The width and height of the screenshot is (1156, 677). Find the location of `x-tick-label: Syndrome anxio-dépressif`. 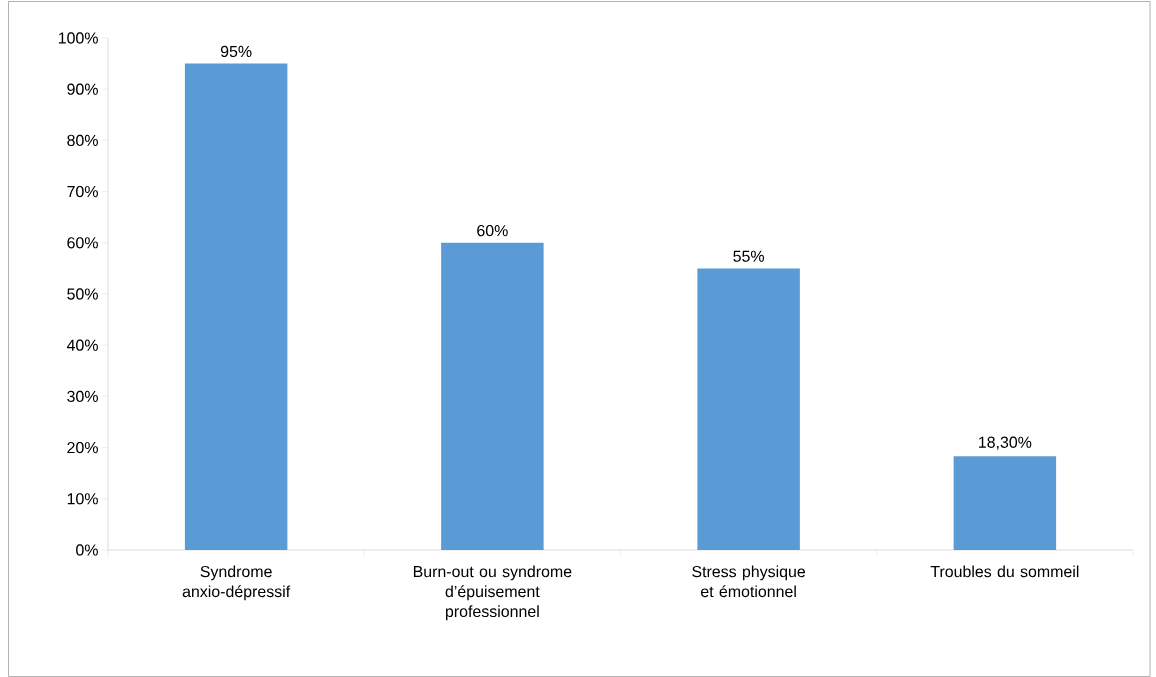

x-tick-label: Syndrome anxio-dépressif is located at coordinates (236, 583).